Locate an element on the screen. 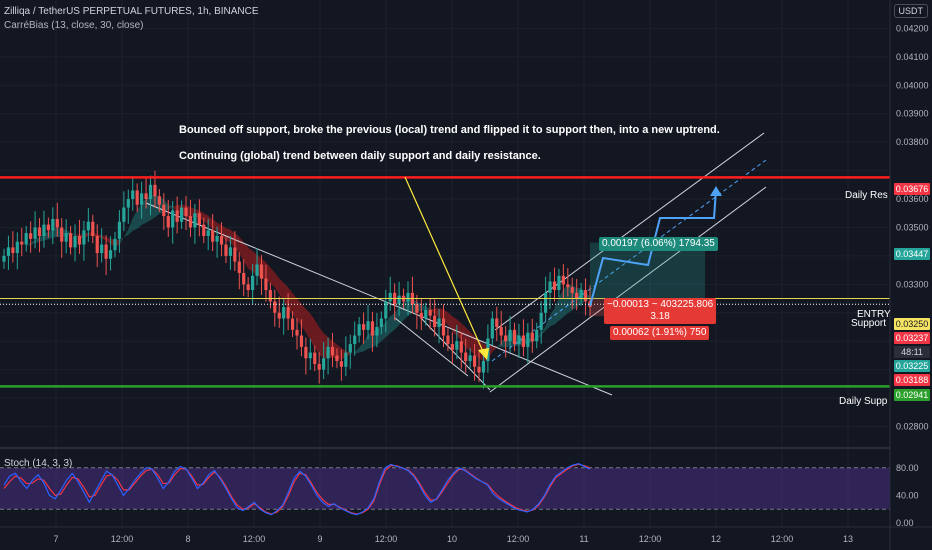 The width and height of the screenshot is (932, 550). target-price-tag: 0.03447 is located at coordinates (912, 254).